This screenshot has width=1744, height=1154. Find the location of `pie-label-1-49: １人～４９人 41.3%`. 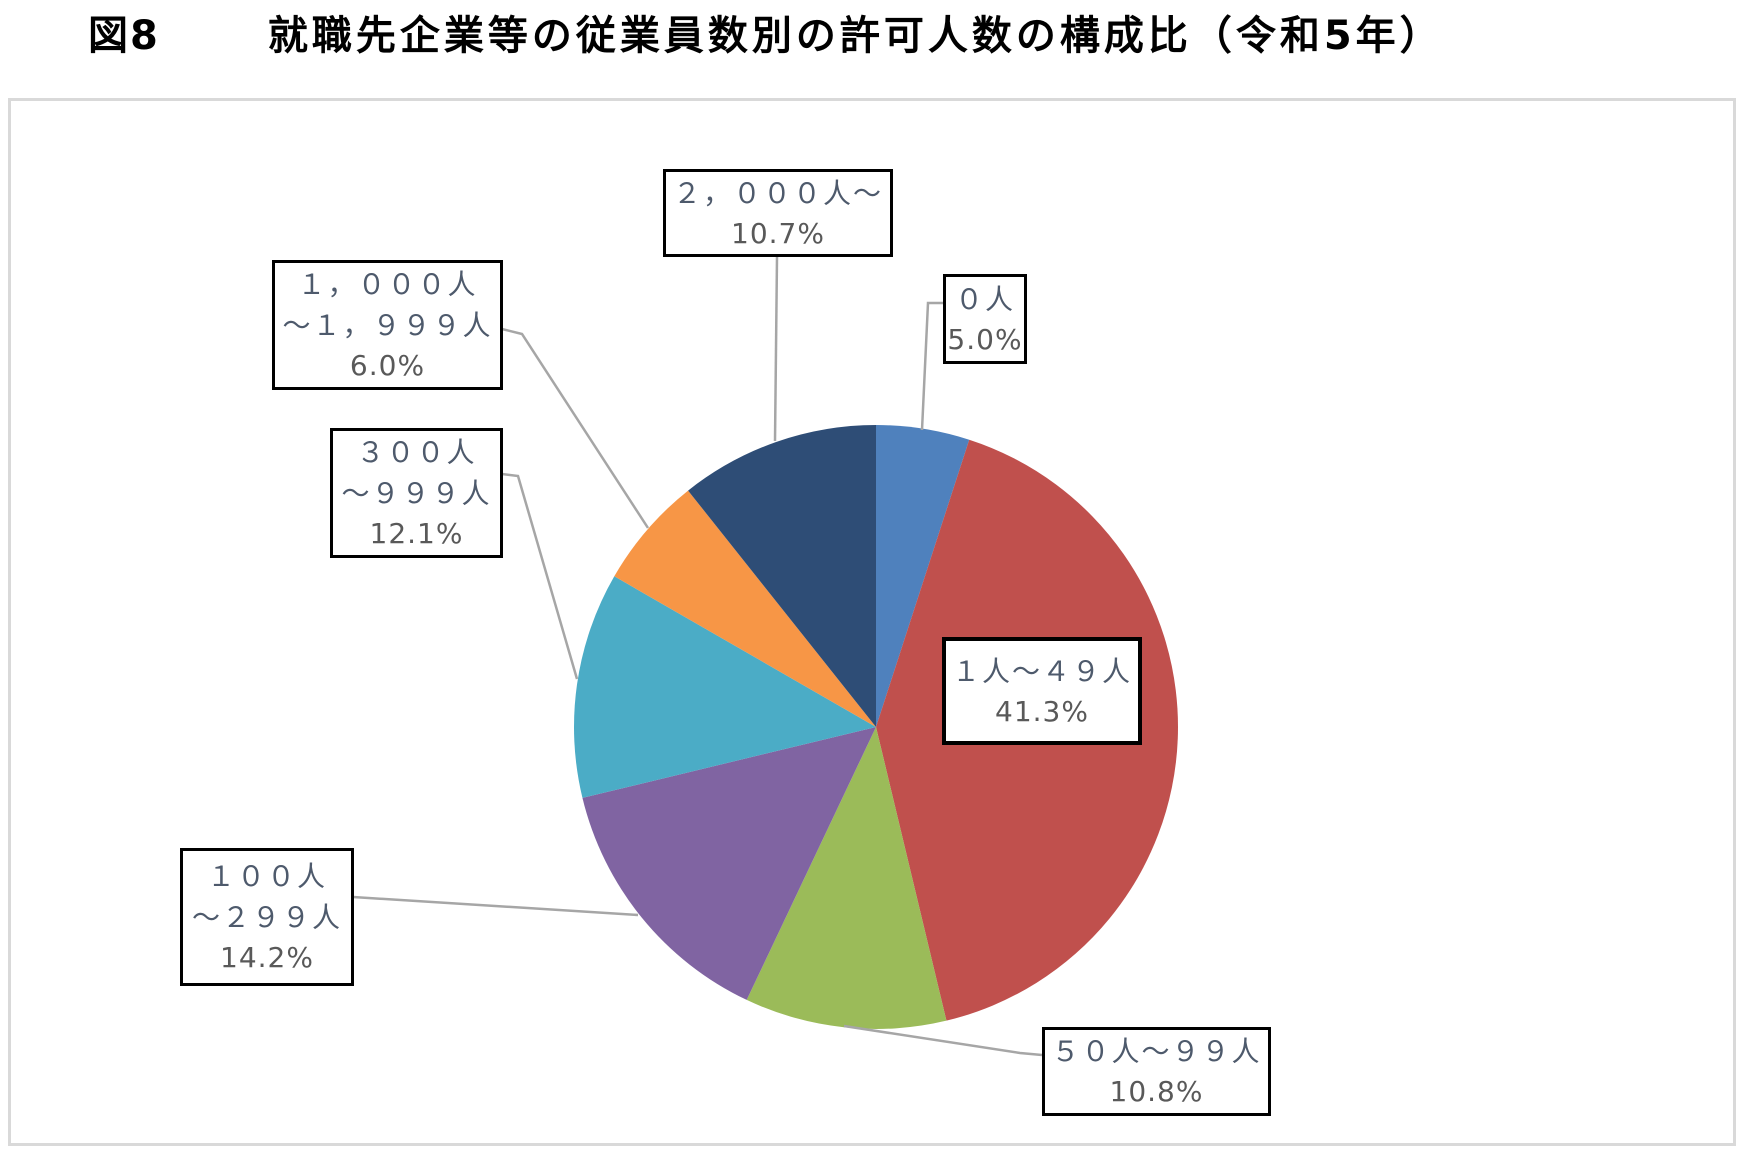

pie-label-1-49: １人～４９人 41.3% is located at coordinates (1042, 691).